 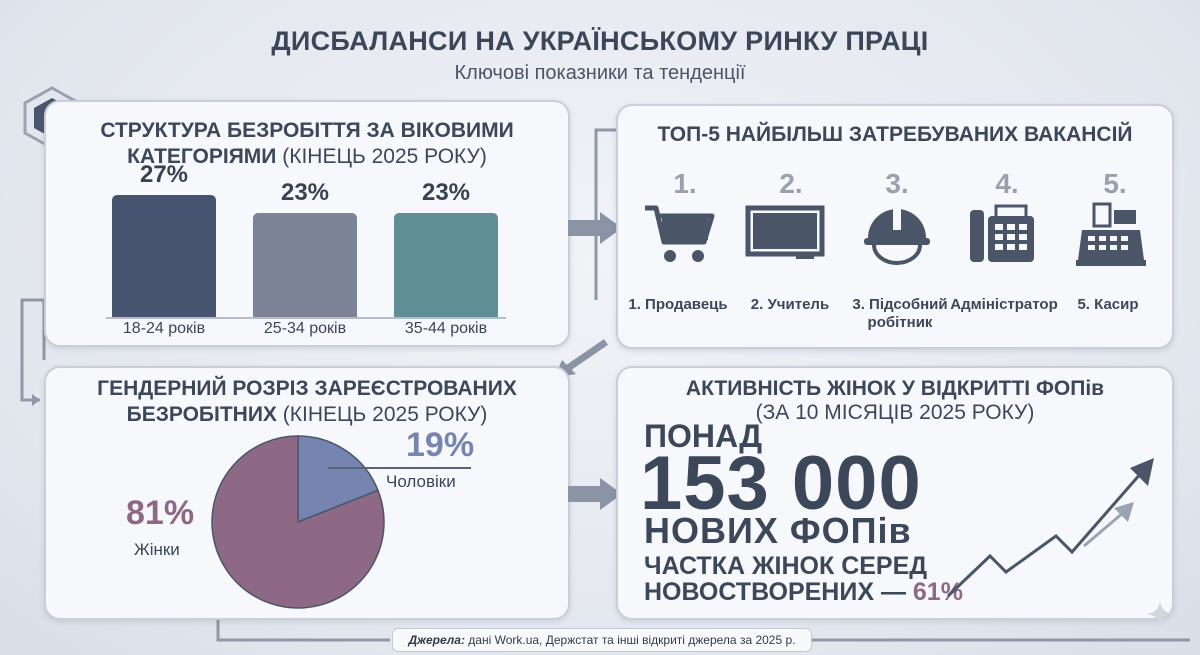 I want to click on page-title: ДИСБАЛАНСИ НА УКРАЇНСЬКОМУ РИНКУ ПРАЦІ, so click(x=600, y=41).